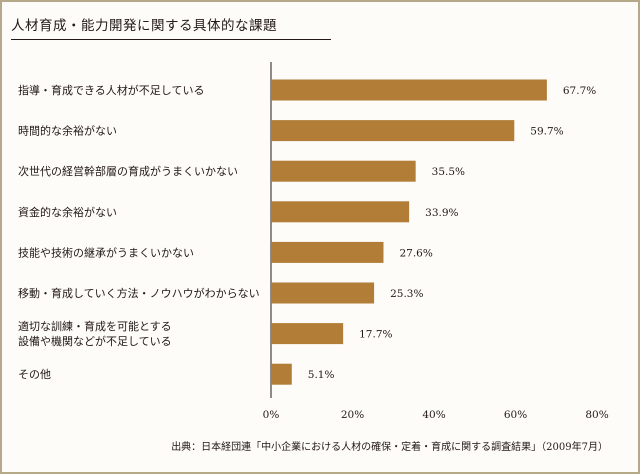  I want to click on x-tick-label-2: 20%, so click(352, 415).